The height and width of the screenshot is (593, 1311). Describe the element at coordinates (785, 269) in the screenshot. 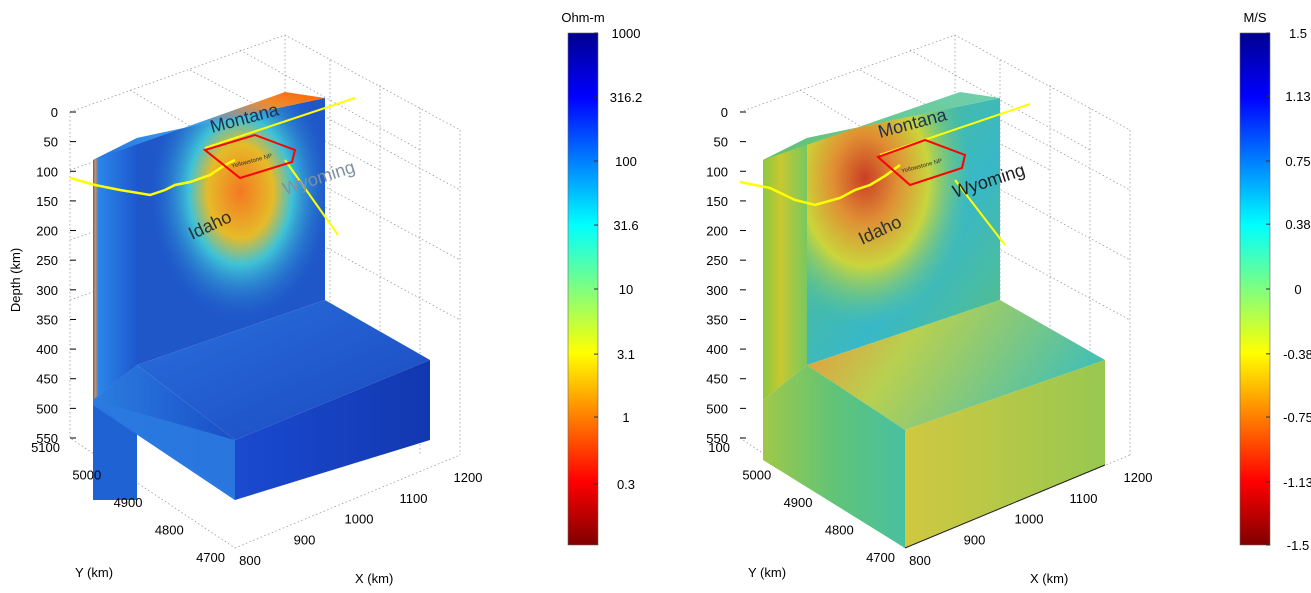

I see `panel-2-left-face` at that location.